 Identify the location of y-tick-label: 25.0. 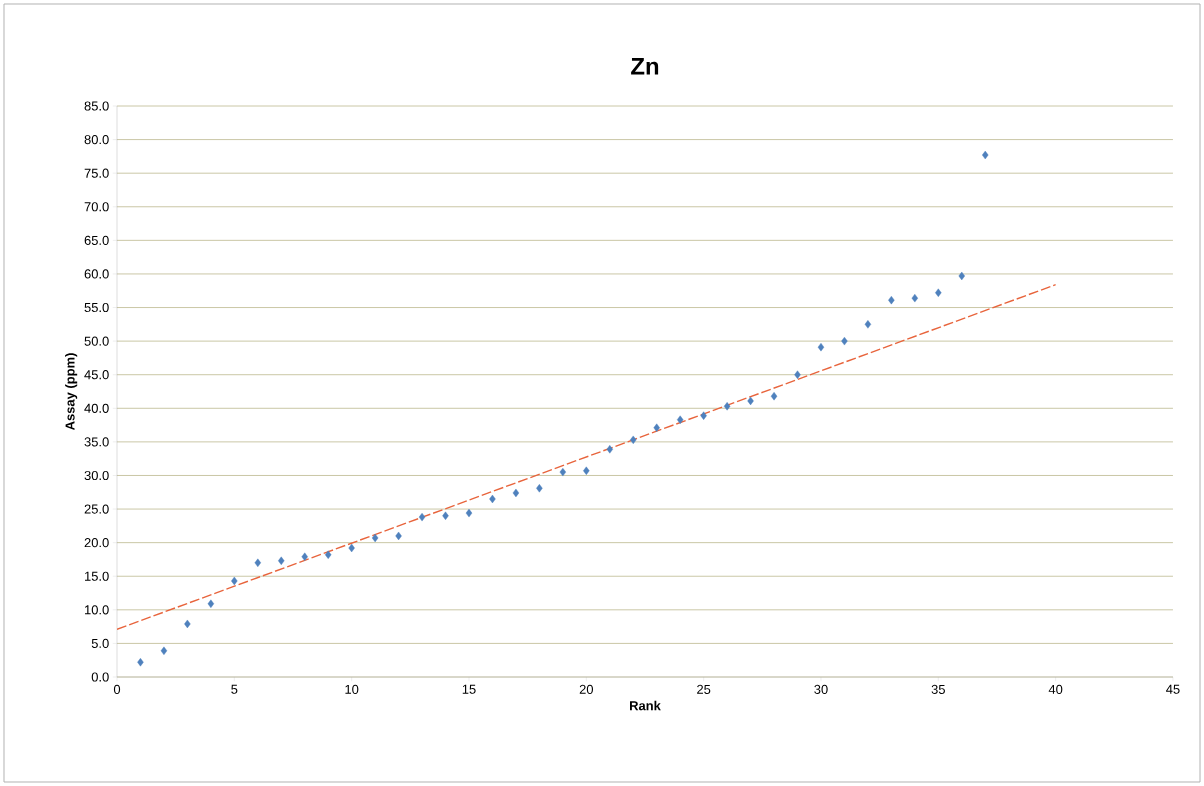
(96, 509).